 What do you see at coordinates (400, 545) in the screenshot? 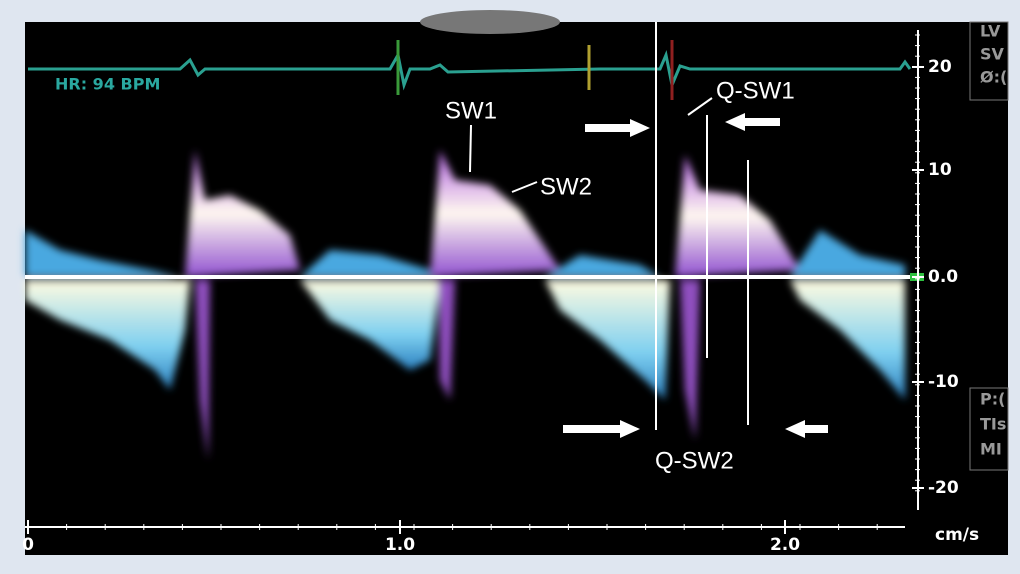
I see `x-tick-label: 1.0` at bounding box center [400, 545].